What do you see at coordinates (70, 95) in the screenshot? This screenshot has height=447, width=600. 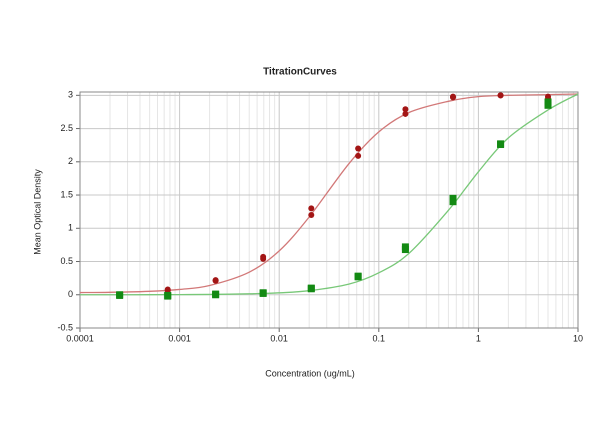 I see `y-tick-label: 3` at bounding box center [70, 95].